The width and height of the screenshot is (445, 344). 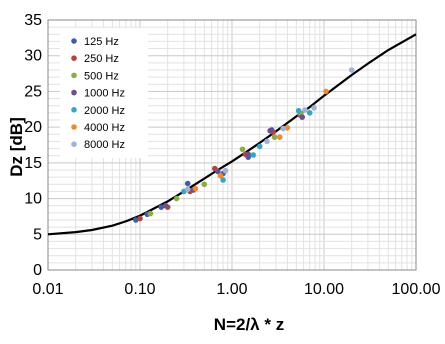 What do you see at coordinates (324, 289) in the screenshot?
I see `x-tick-label: 10.00` at bounding box center [324, 289].